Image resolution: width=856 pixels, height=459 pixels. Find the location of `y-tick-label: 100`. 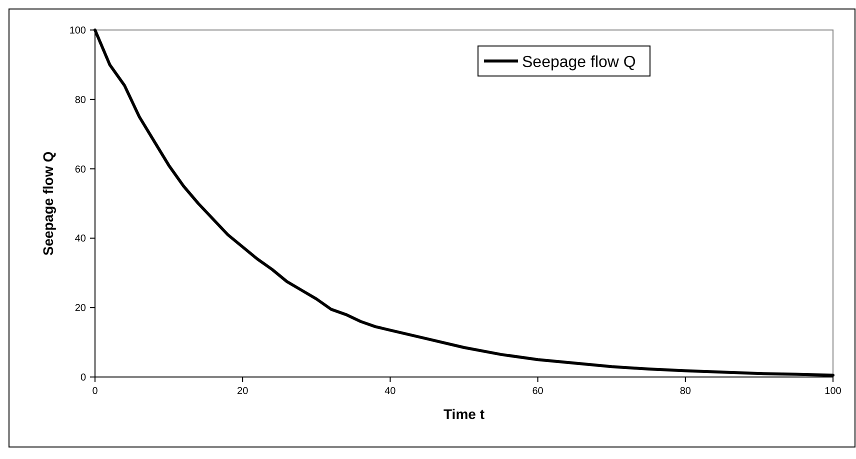

y-tick-label: 100 is located at coordinates (77, 31).